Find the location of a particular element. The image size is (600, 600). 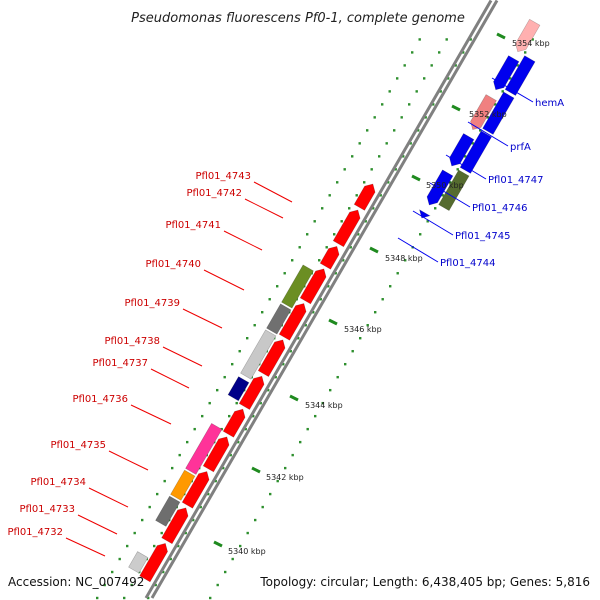

gene-label-pfl01-4746: Pfl01_4746 is located at coordinates (500, 208).